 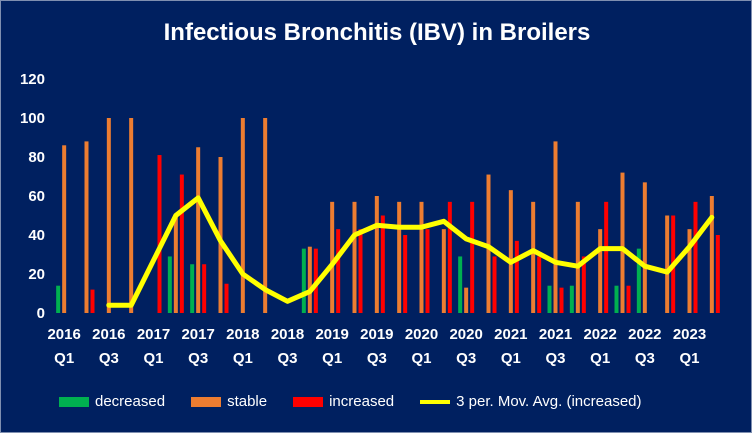 I want to click on y-tick-label: 40, so click(x=36, y=235).